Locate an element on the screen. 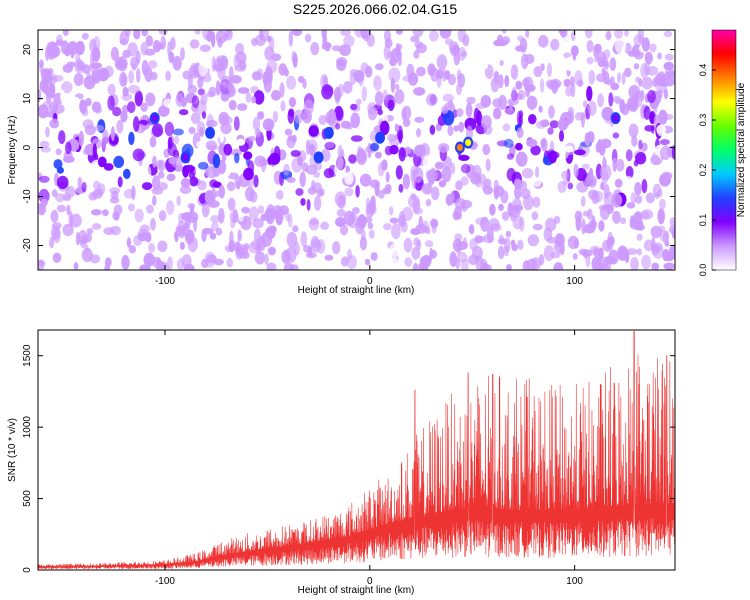 The width and height of the screenshot is (750, 600). x-tick-label: 100 is located at coordinates (574, 281).